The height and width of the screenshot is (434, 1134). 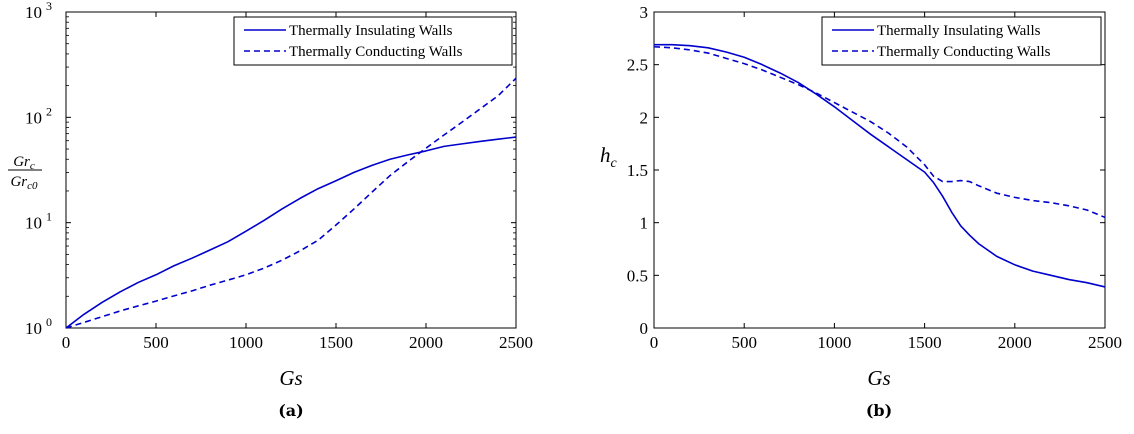 What do you see at coordinates (291, 410) in the screenshot?
I see `panel-caption-a: (a)` at bounding box center [291, 410].